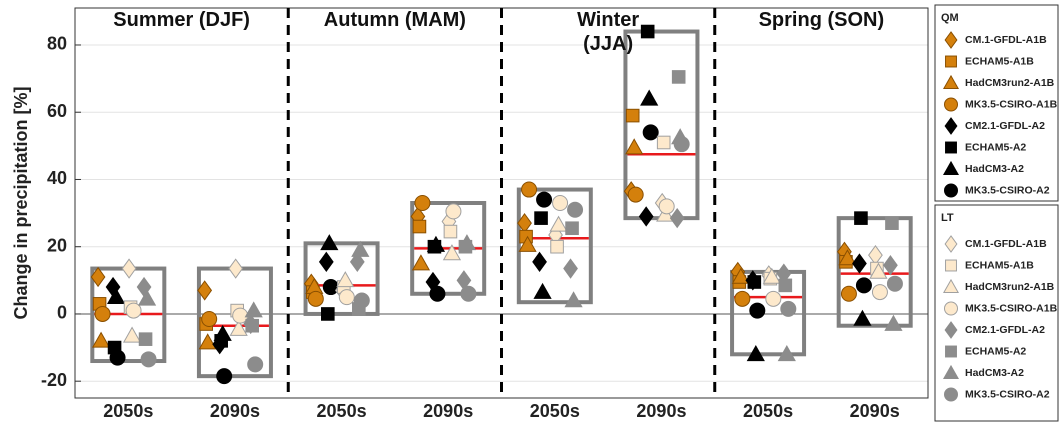 This screenshot has height=430, width=1062. I want to click on y-tick-label: 20, so click(57, 245).